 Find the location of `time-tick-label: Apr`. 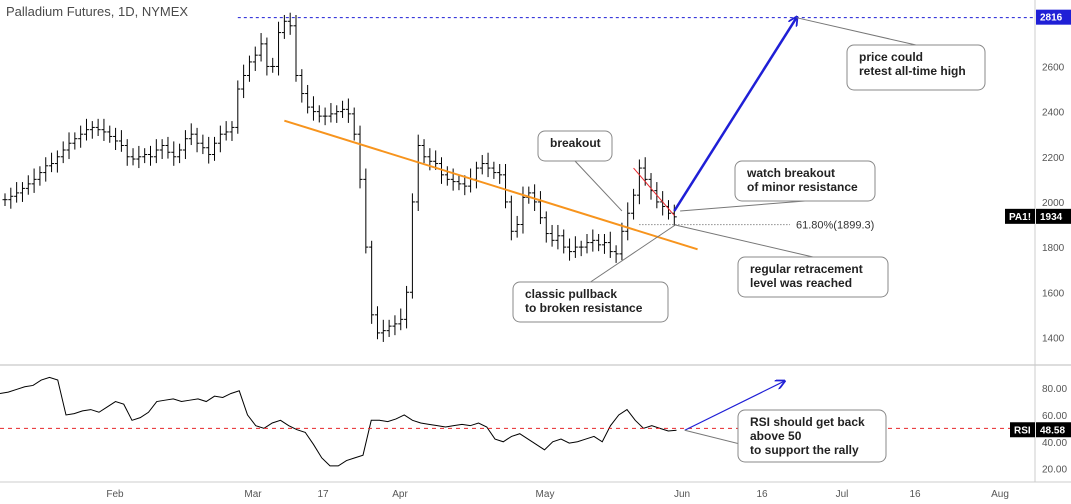

time-tick-label: Apr is located at coordinates (400, 494).